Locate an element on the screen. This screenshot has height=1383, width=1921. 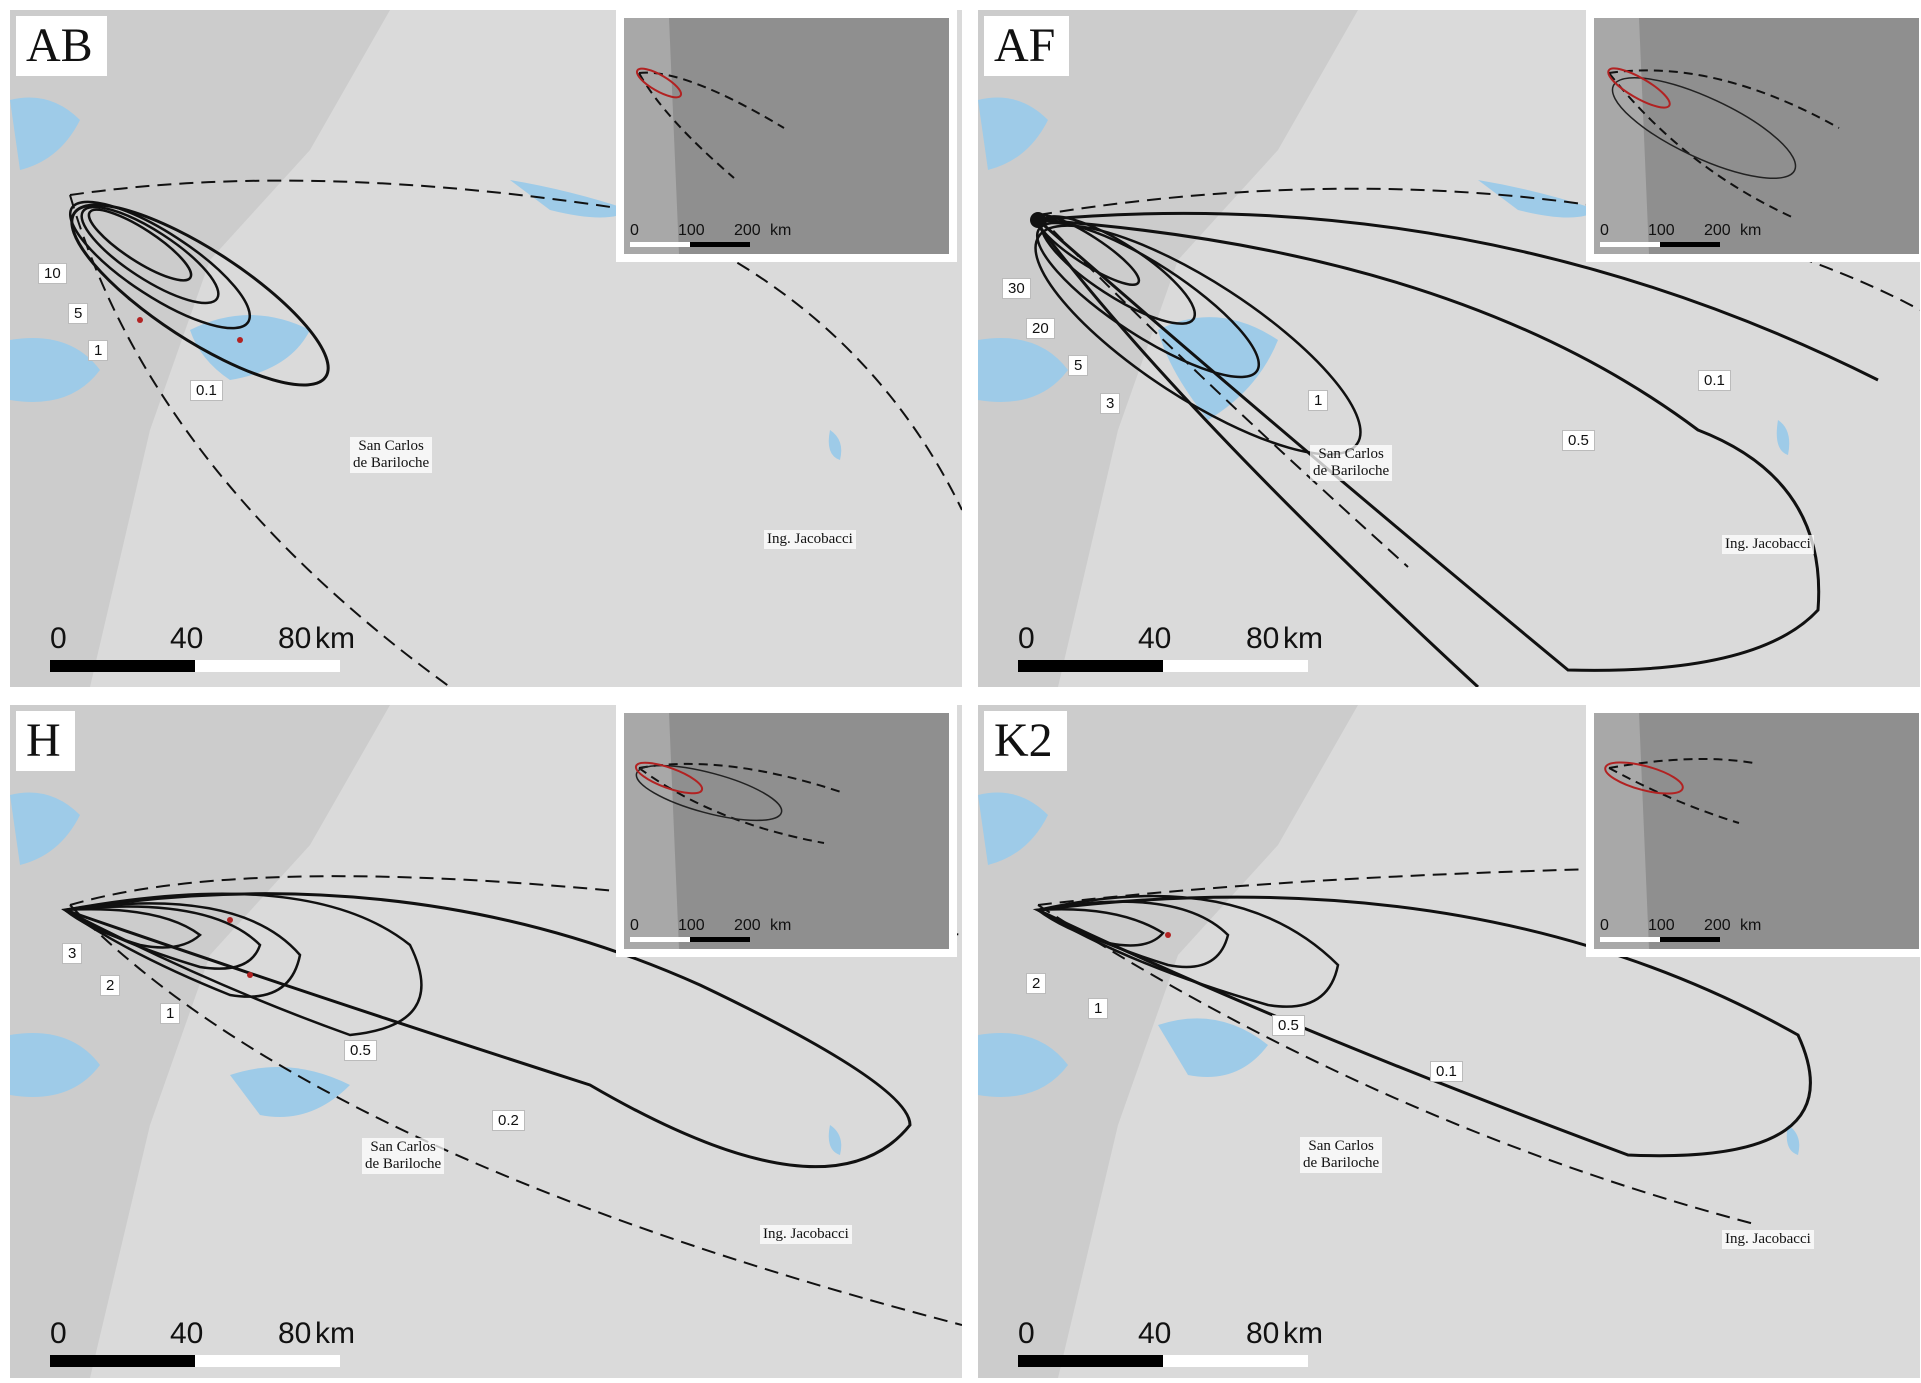
contour-label: 10 is located at coordinates (52, 273).